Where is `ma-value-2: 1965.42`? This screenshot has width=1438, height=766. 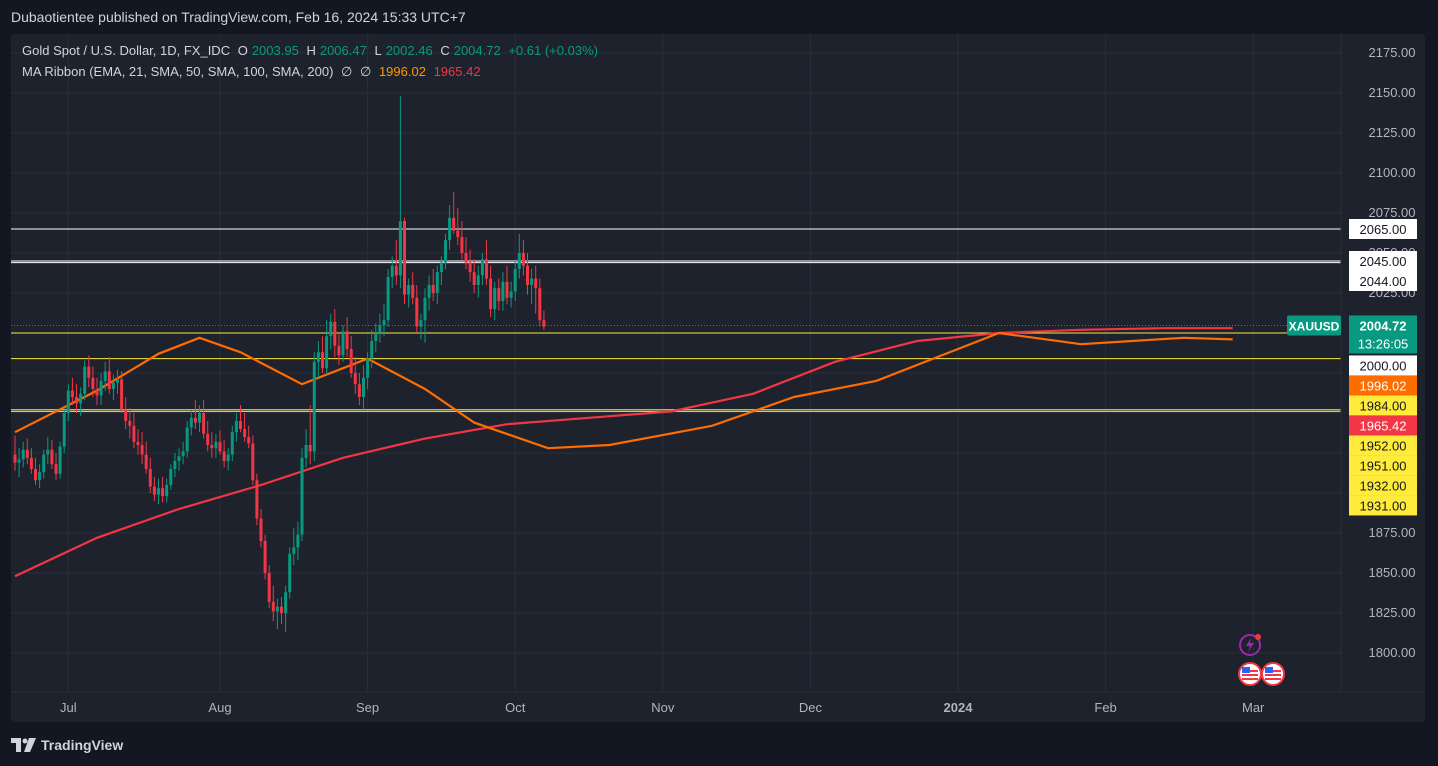
ma-value-2: 1965.42 is located at coordinates (457, 71).